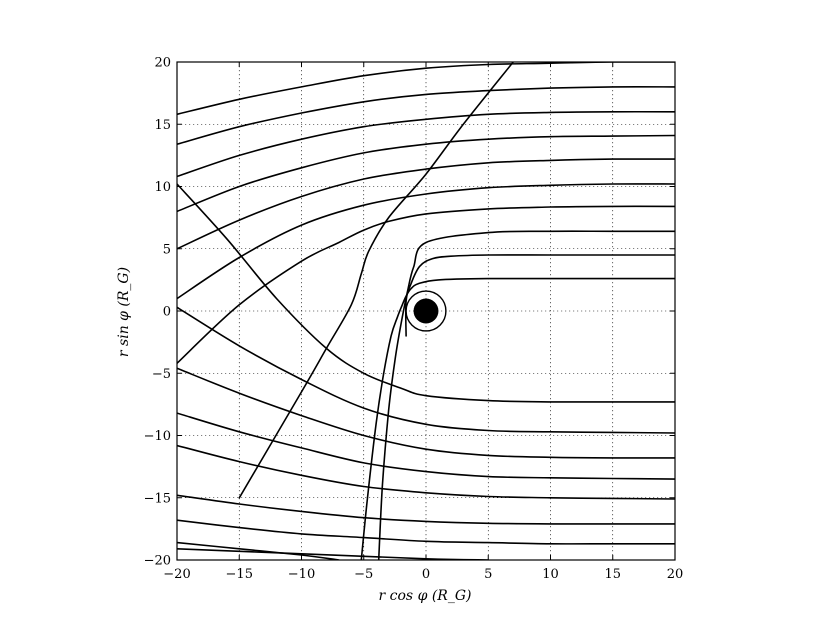 Image resolution: width=830 pixels, height=623 pixels. Describe the element at coordinates (167, 249) in the screenshot. I see `y-tick-label: 5` at that location.